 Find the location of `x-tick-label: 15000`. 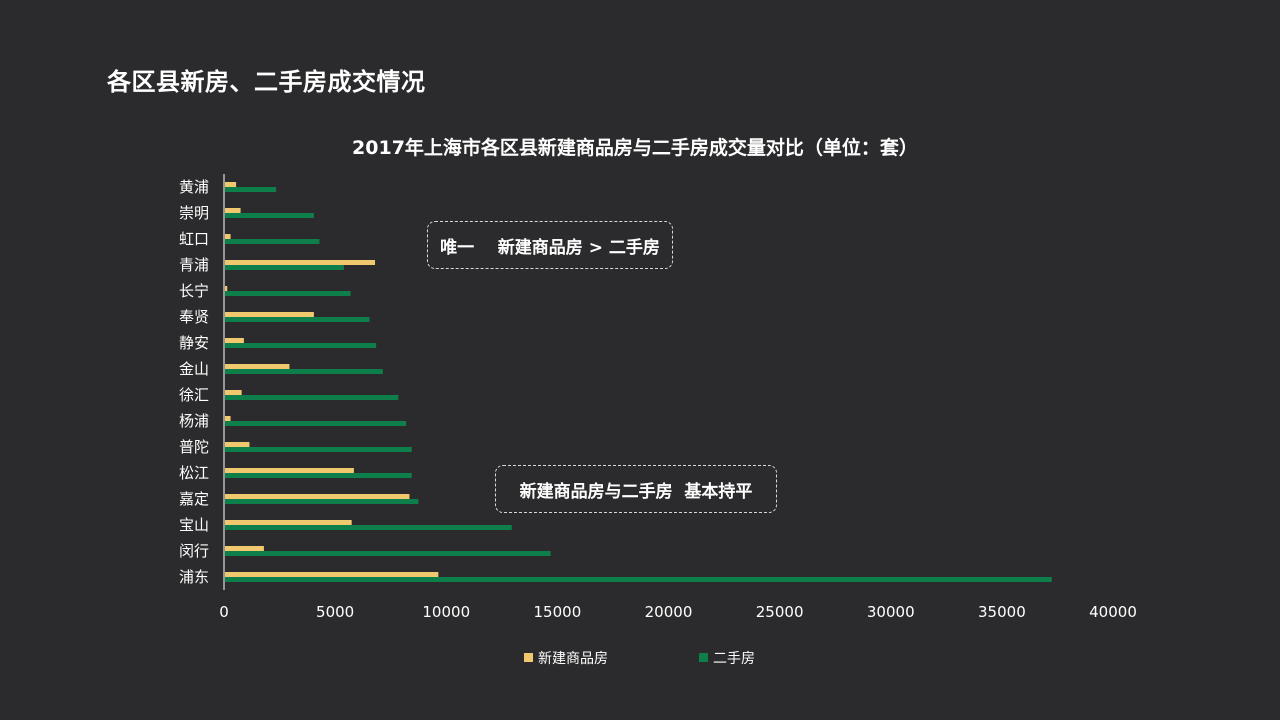

x-tick-label: 15000 is located at coordinates (558, 612).